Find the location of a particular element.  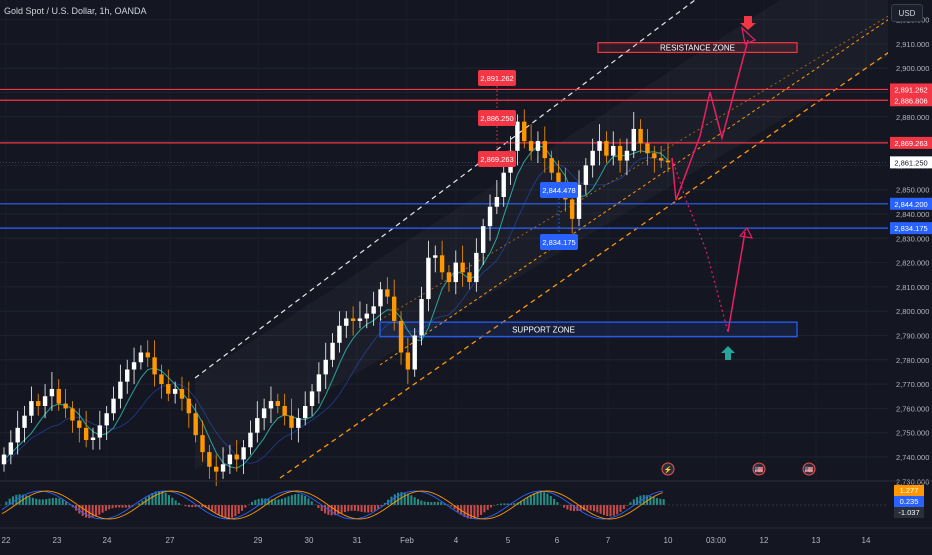

price-tick-label: 2,770.000 is located at coordinates (912, 384).